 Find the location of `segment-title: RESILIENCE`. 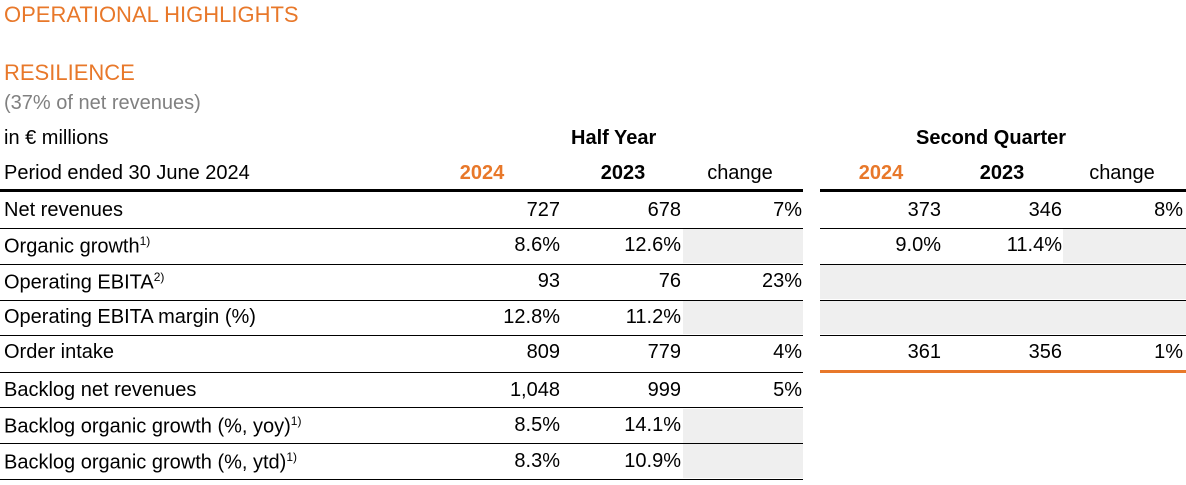

segment-title: RESILIENCE is located at coordinates (69, 72).